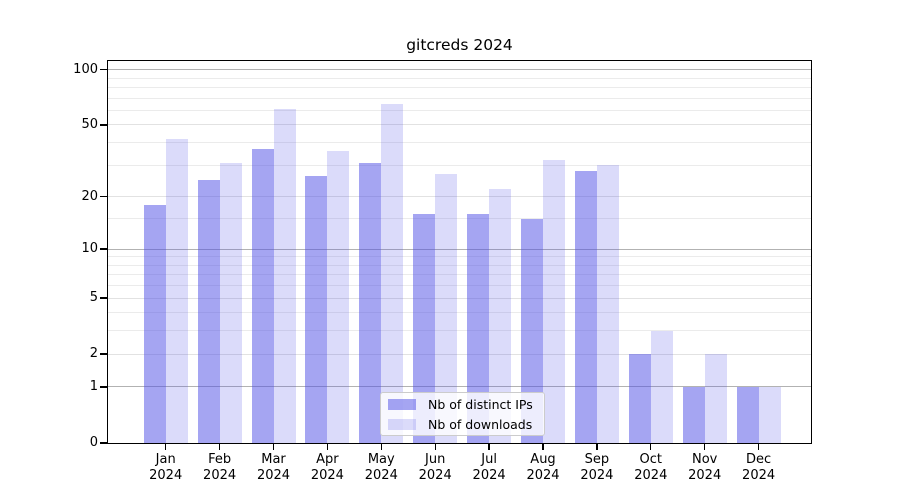 The image size is (900, 500). What do you see at coordinates (651, 467) in the screenshot?
I see `x-tick-label: Oct 2024` at bounding box center [651, 467].